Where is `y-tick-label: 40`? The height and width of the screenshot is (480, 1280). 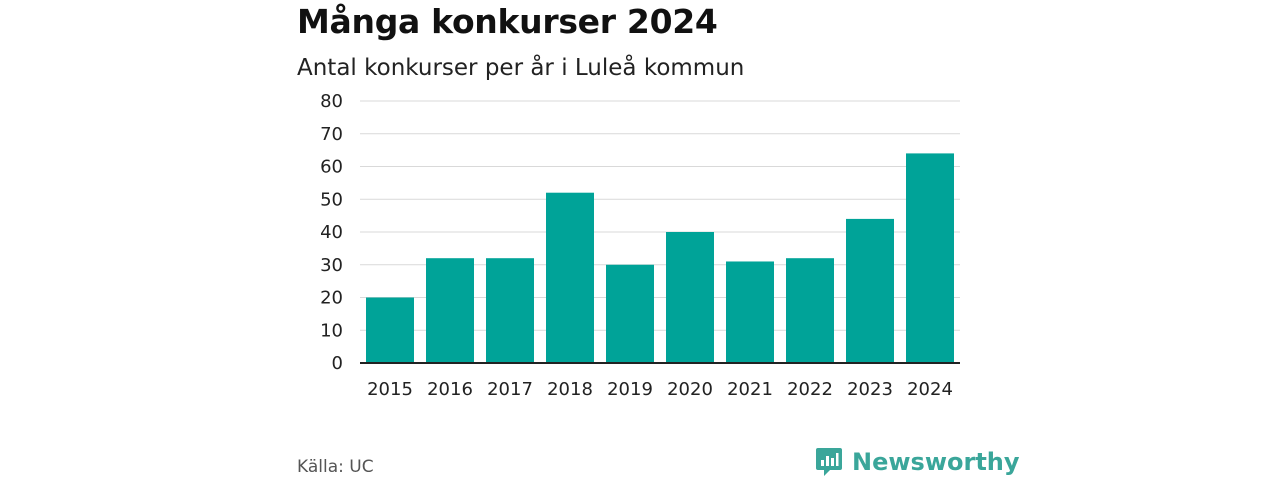 y-tick-label: 40 is located at coordinates (331, 232).